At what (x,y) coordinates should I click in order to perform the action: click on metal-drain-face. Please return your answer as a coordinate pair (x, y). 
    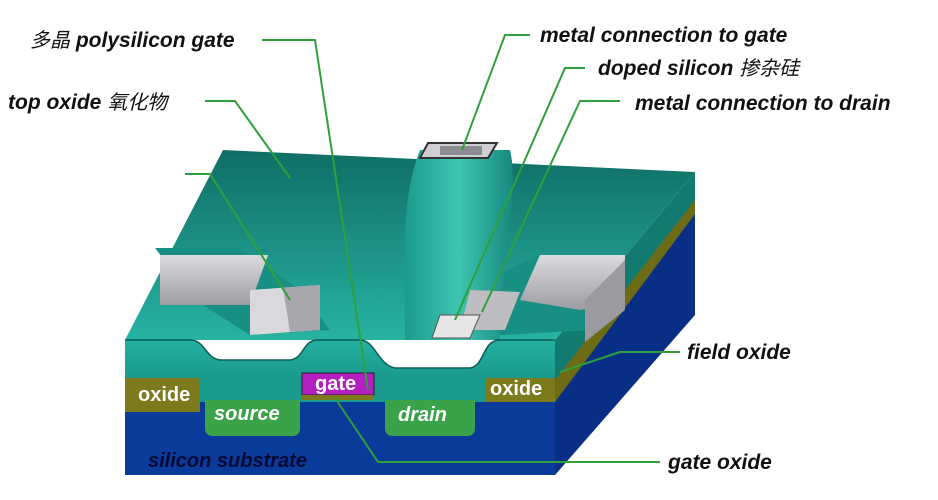
    Looking at the image, I should click on (605, 301).